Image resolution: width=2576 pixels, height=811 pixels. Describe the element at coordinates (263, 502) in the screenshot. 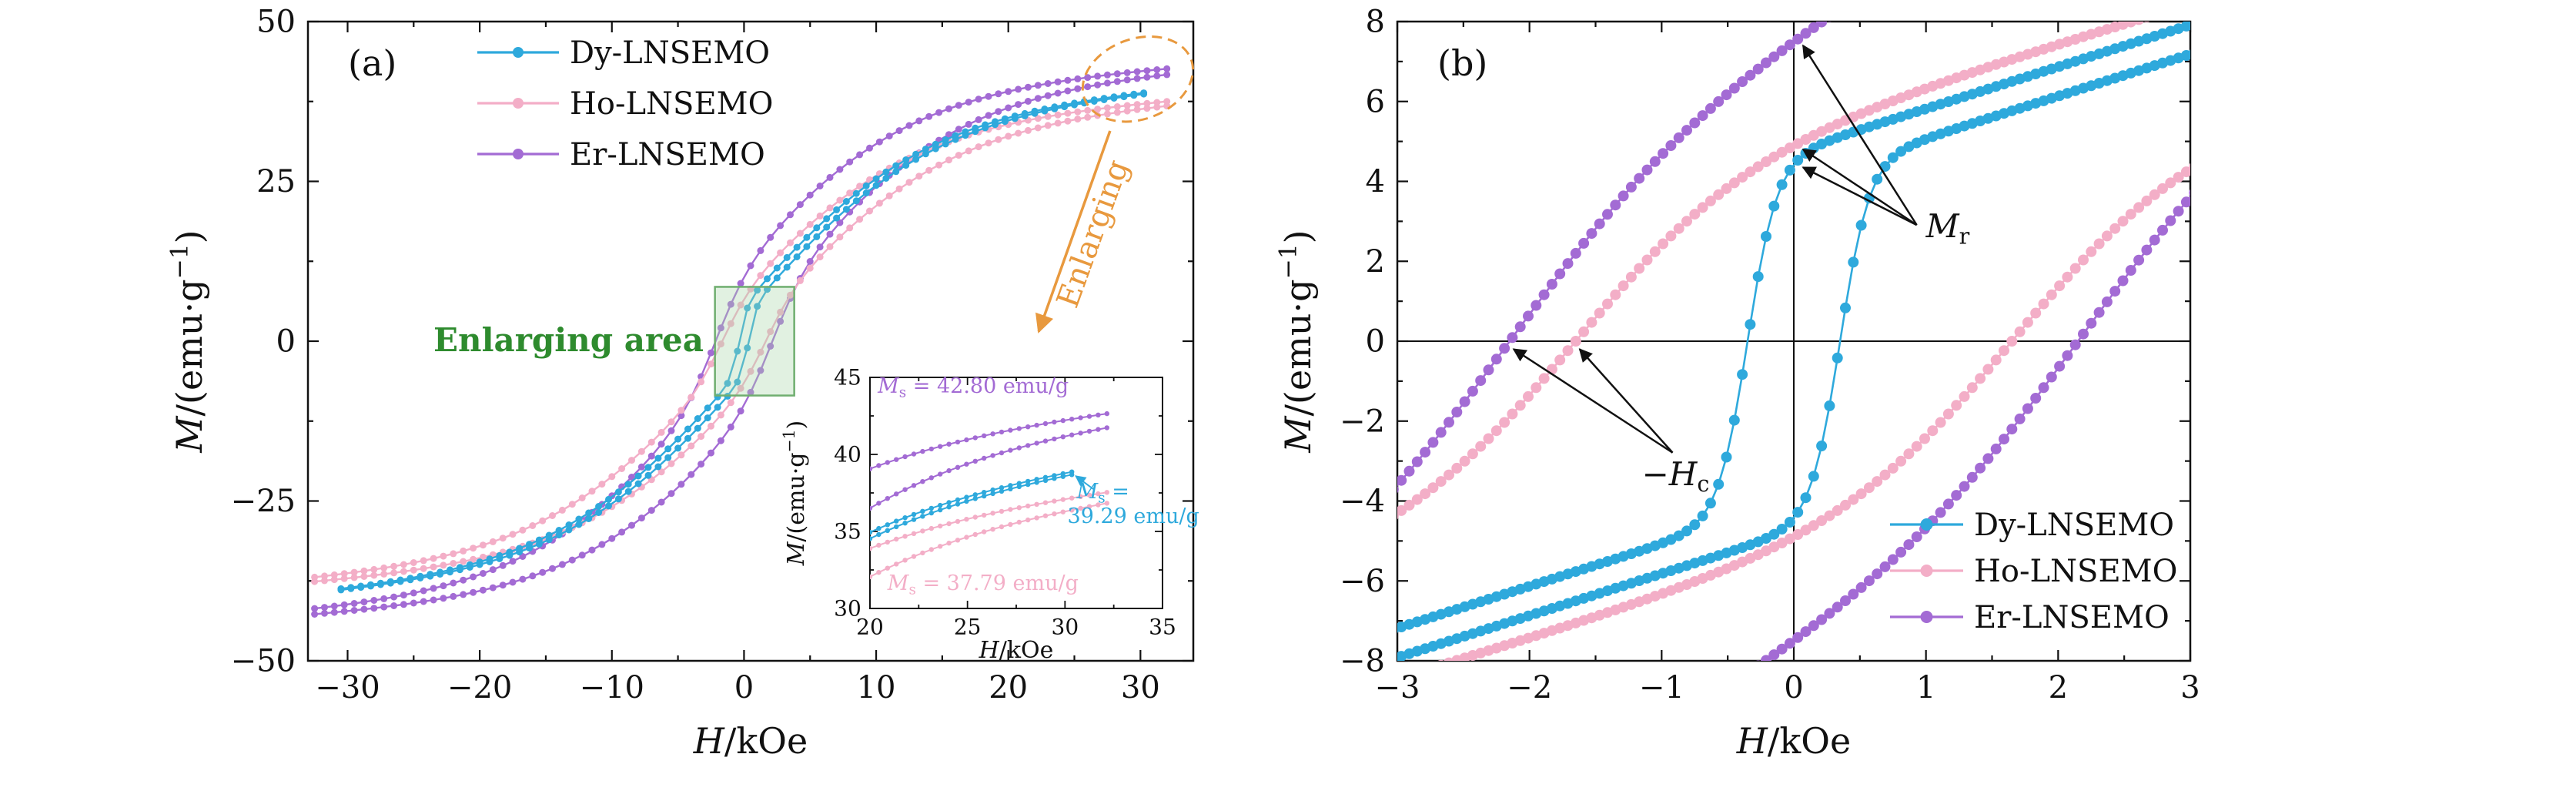

I see `y-tick-label: −25` at that location.